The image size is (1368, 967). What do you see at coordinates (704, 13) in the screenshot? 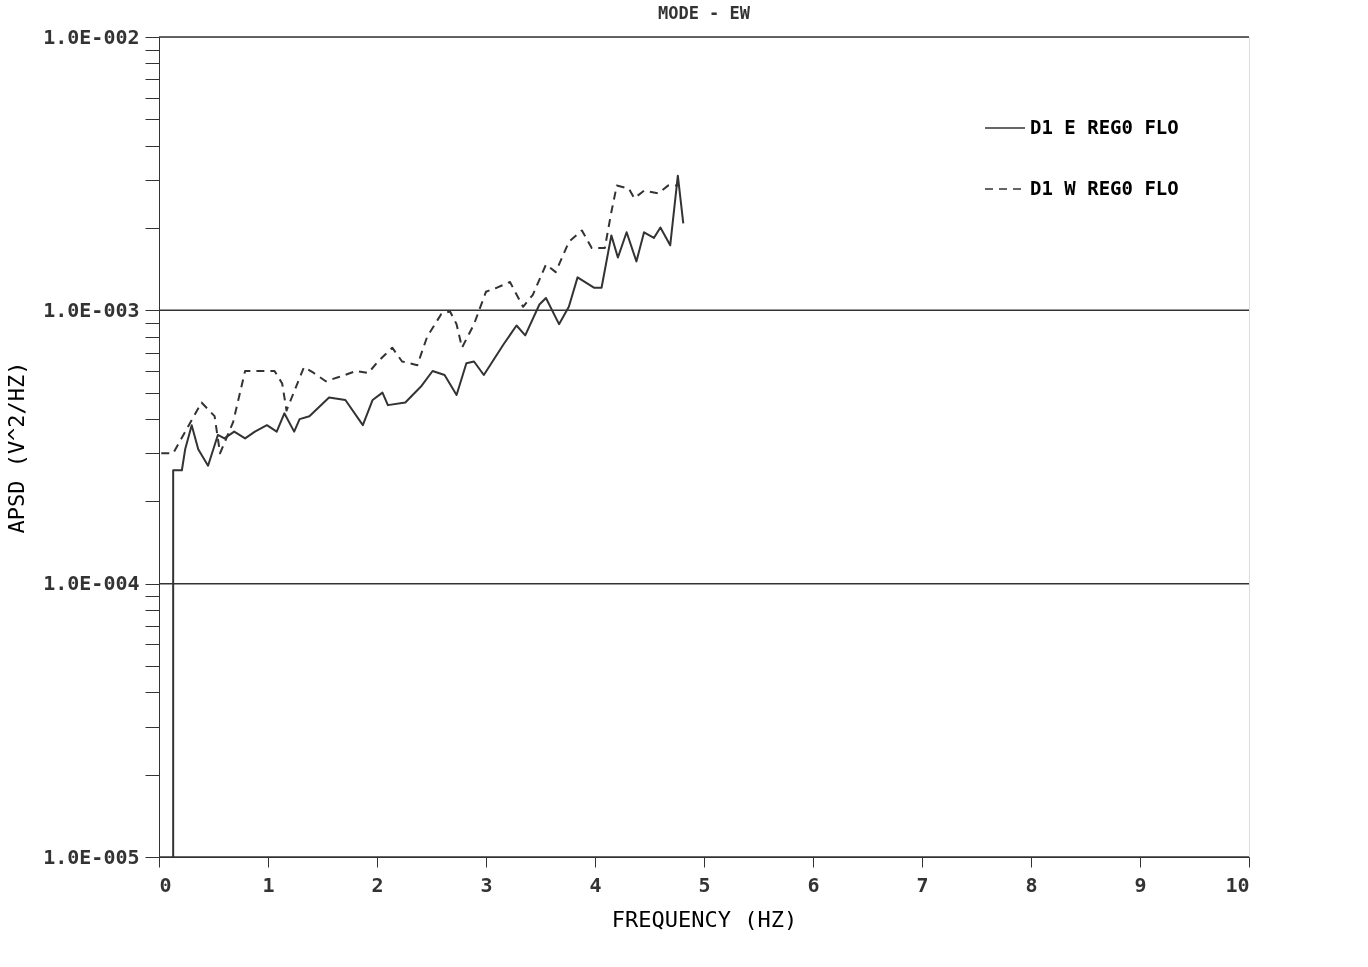
I see `chart-title: MODE - EW` at bounding box center [704, 13].